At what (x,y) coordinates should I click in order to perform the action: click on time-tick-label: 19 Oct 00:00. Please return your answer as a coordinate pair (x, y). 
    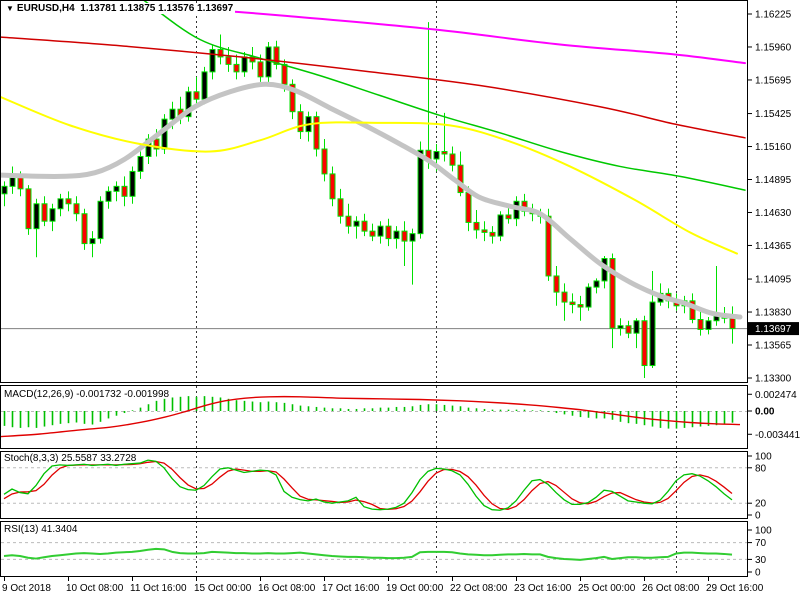
    Looking at the image, I should click on (415, 588).